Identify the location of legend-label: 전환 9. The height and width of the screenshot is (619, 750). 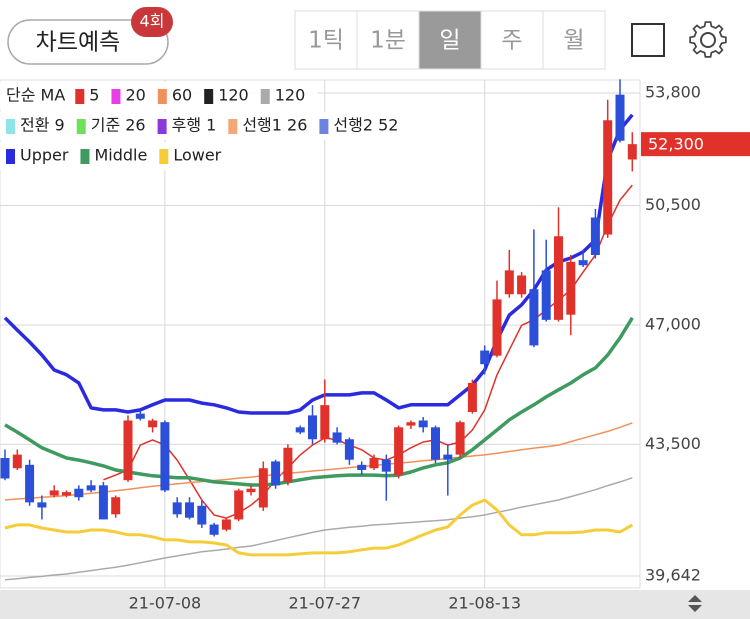
(42, 125).